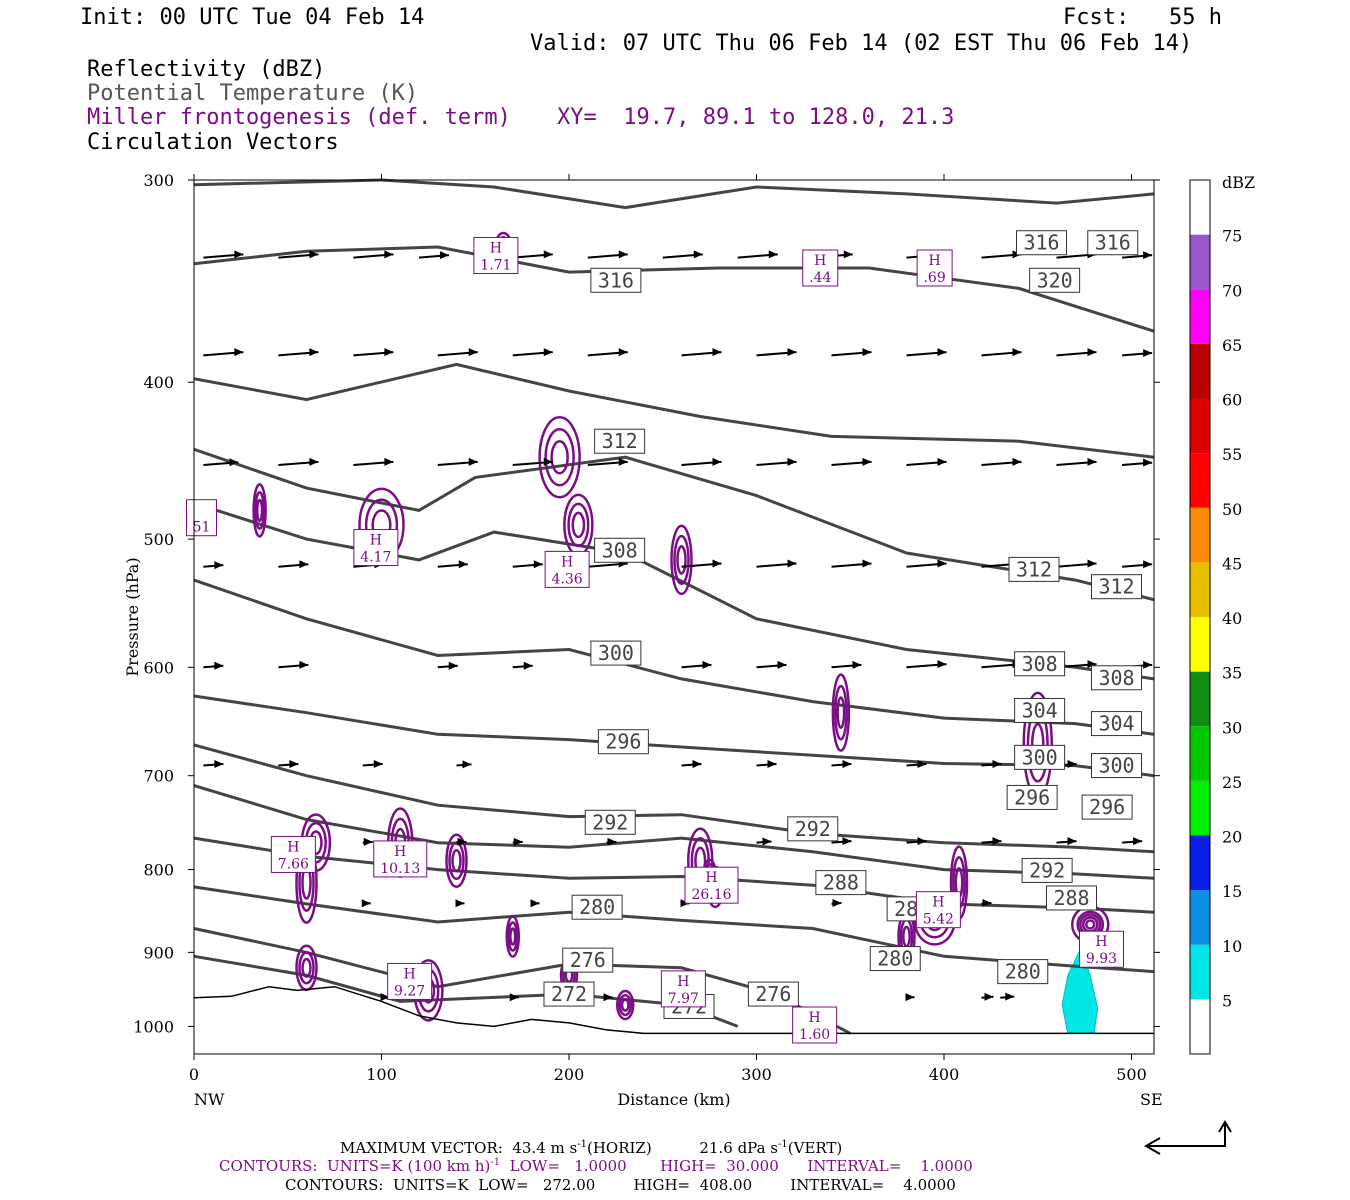 This screenshot has width=1350, height=1200. Describe the element at coordinates (1232, 727) in the screenshot. I see `colorbar-label: 30` at that location.